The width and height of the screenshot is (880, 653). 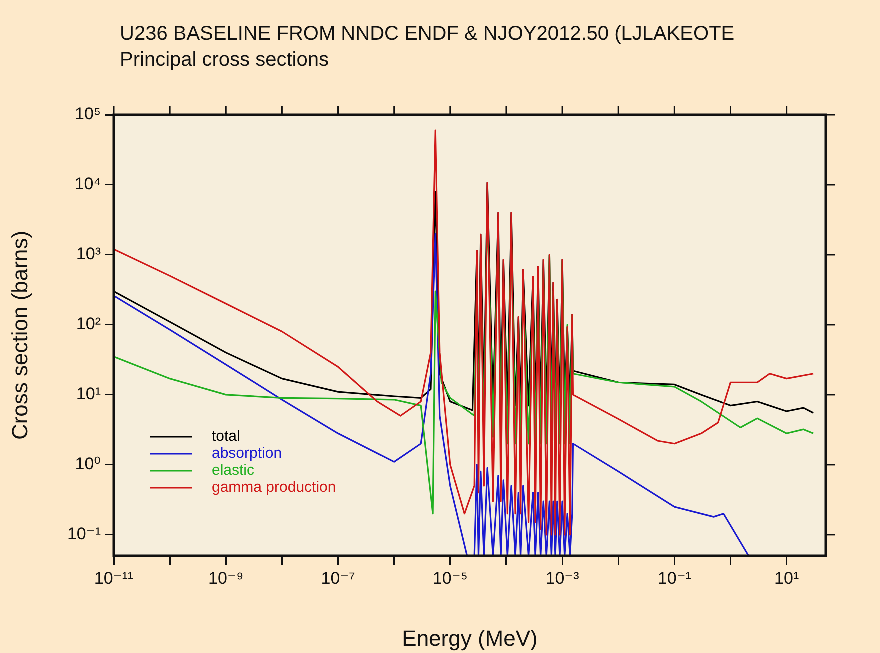 What do you see at coordinates (450, 578) in the screenshot?
I see `x-tick-label: 10⁻⁵` at bounding box center [450, 578].